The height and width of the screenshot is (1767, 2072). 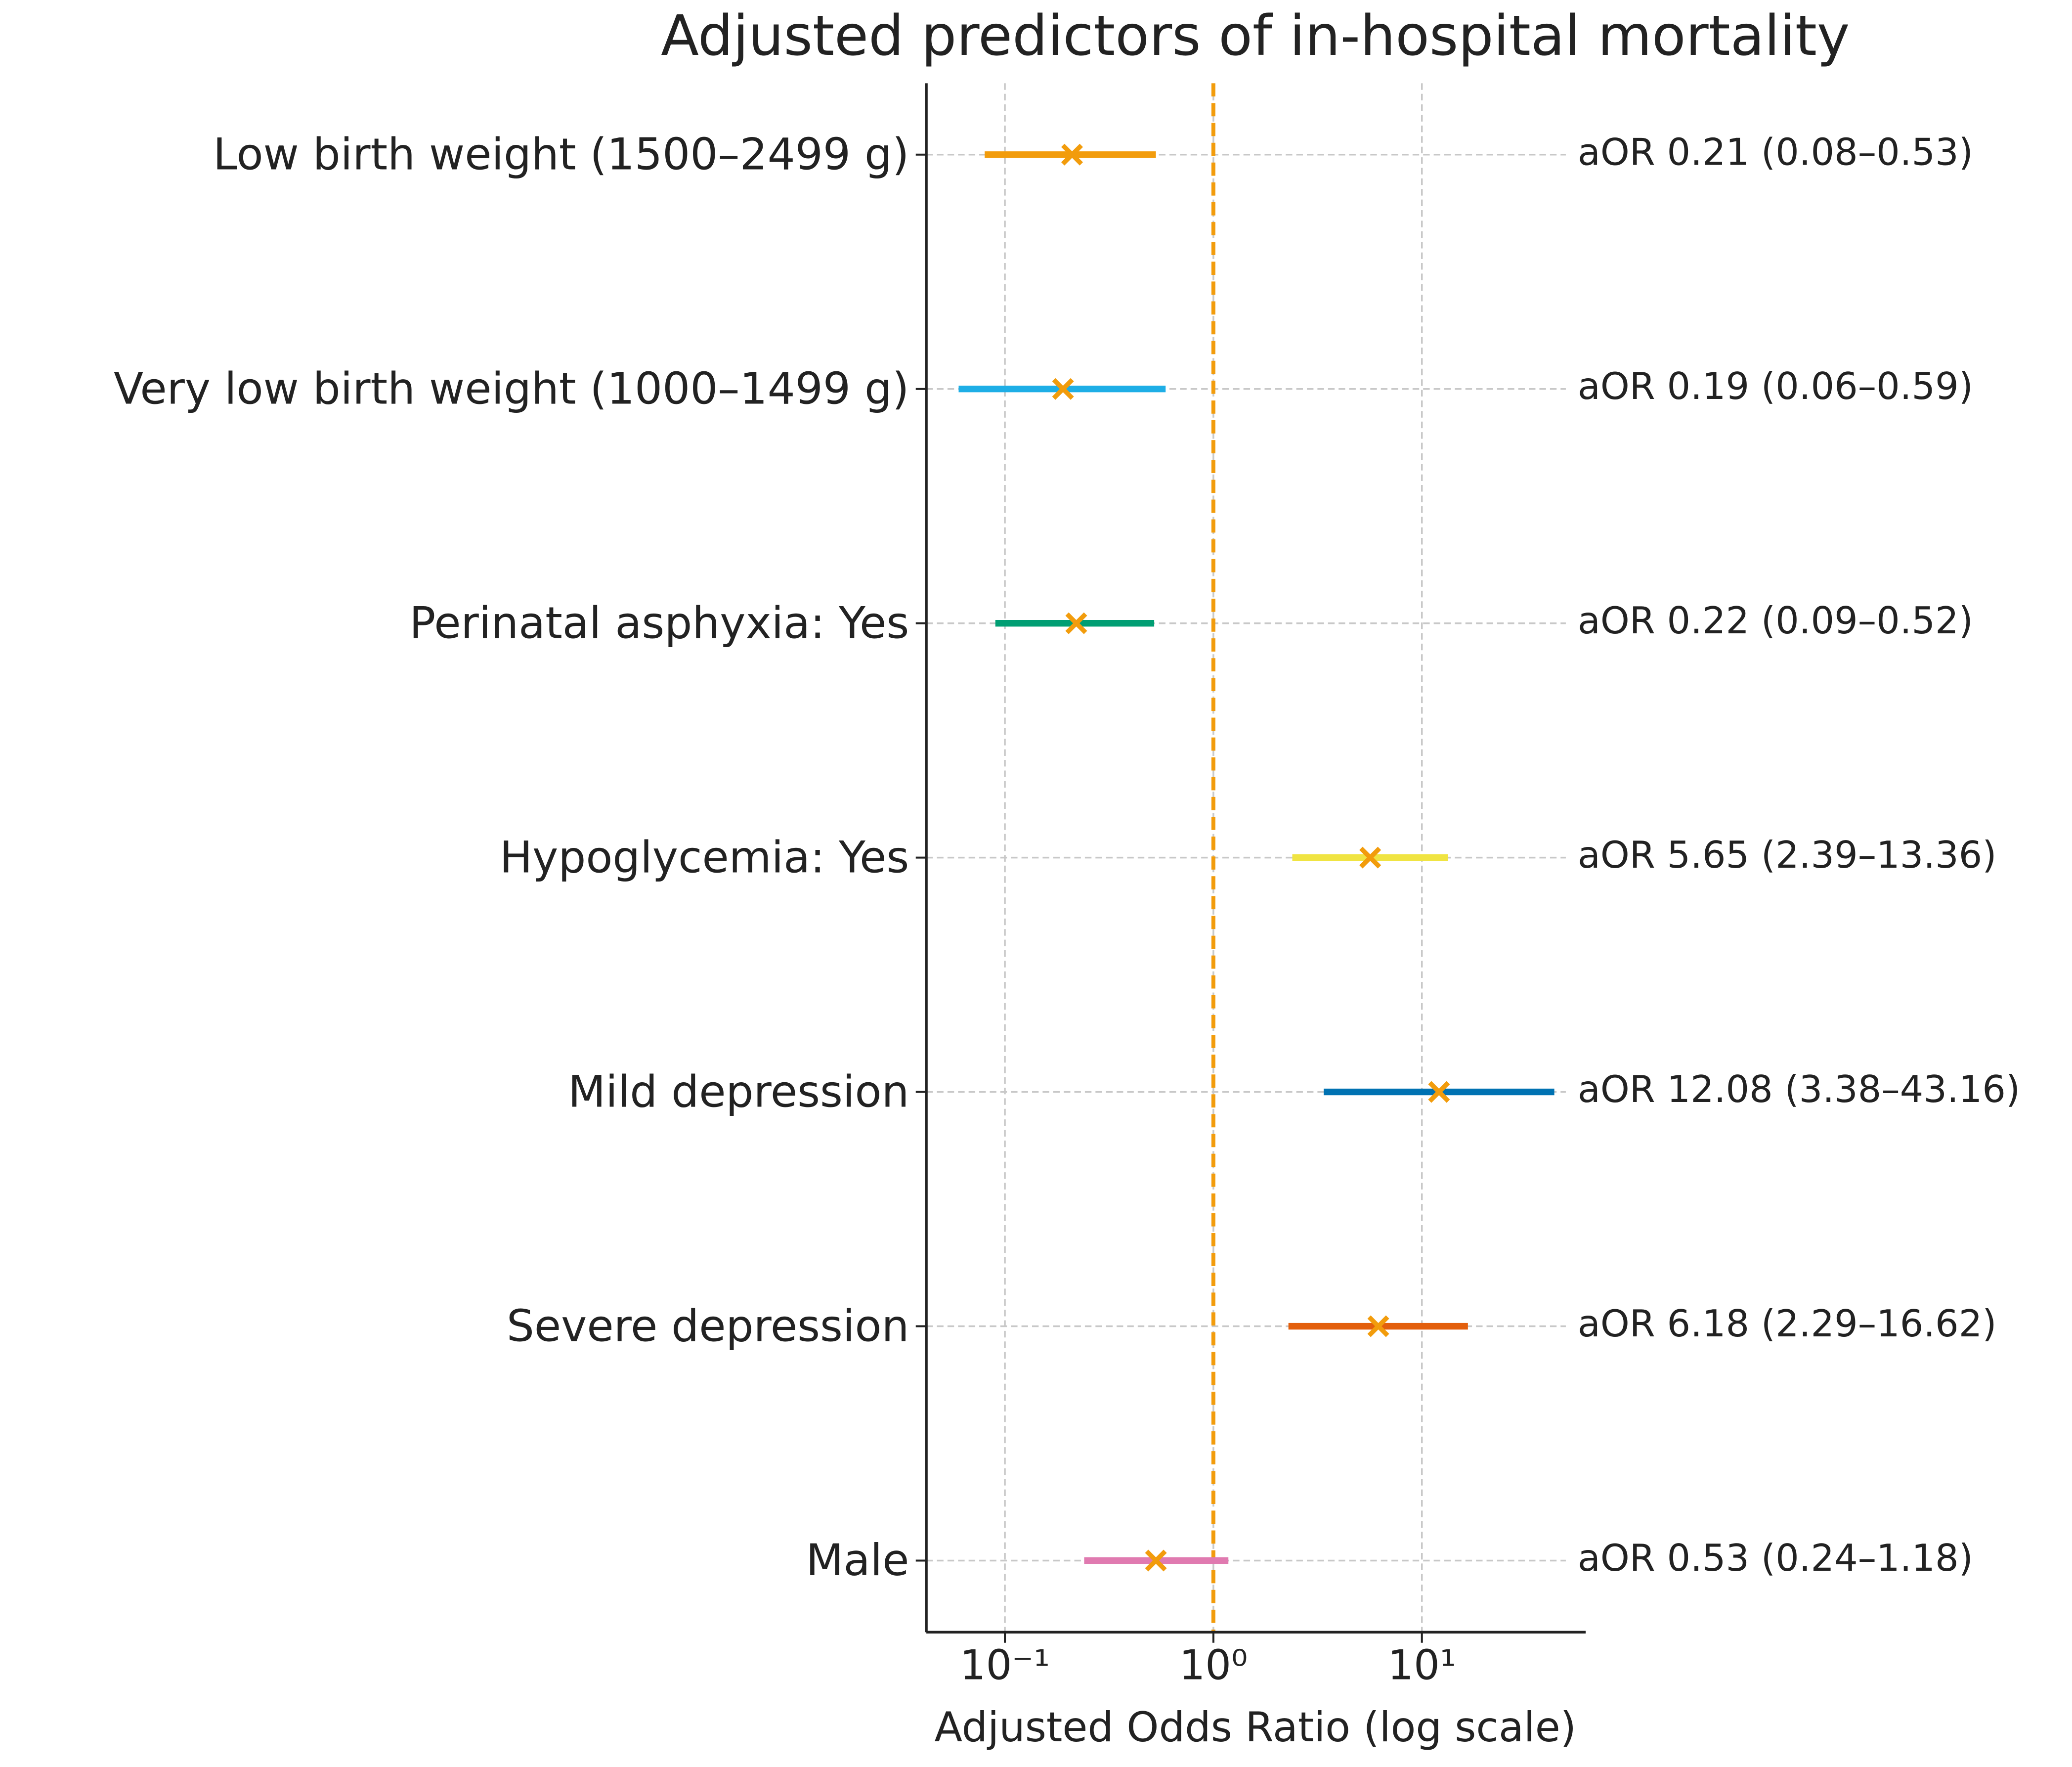 What do you see at coordinates (1005, 1665) in the screenshot?
I see `x-tick-label: 10⁻¹` at bounding box center [1005, 1665].